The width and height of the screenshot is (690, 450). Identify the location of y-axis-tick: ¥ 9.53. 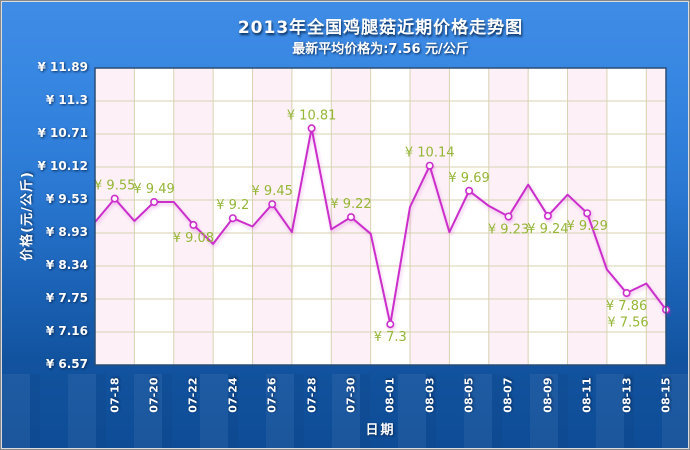
(66, 199).